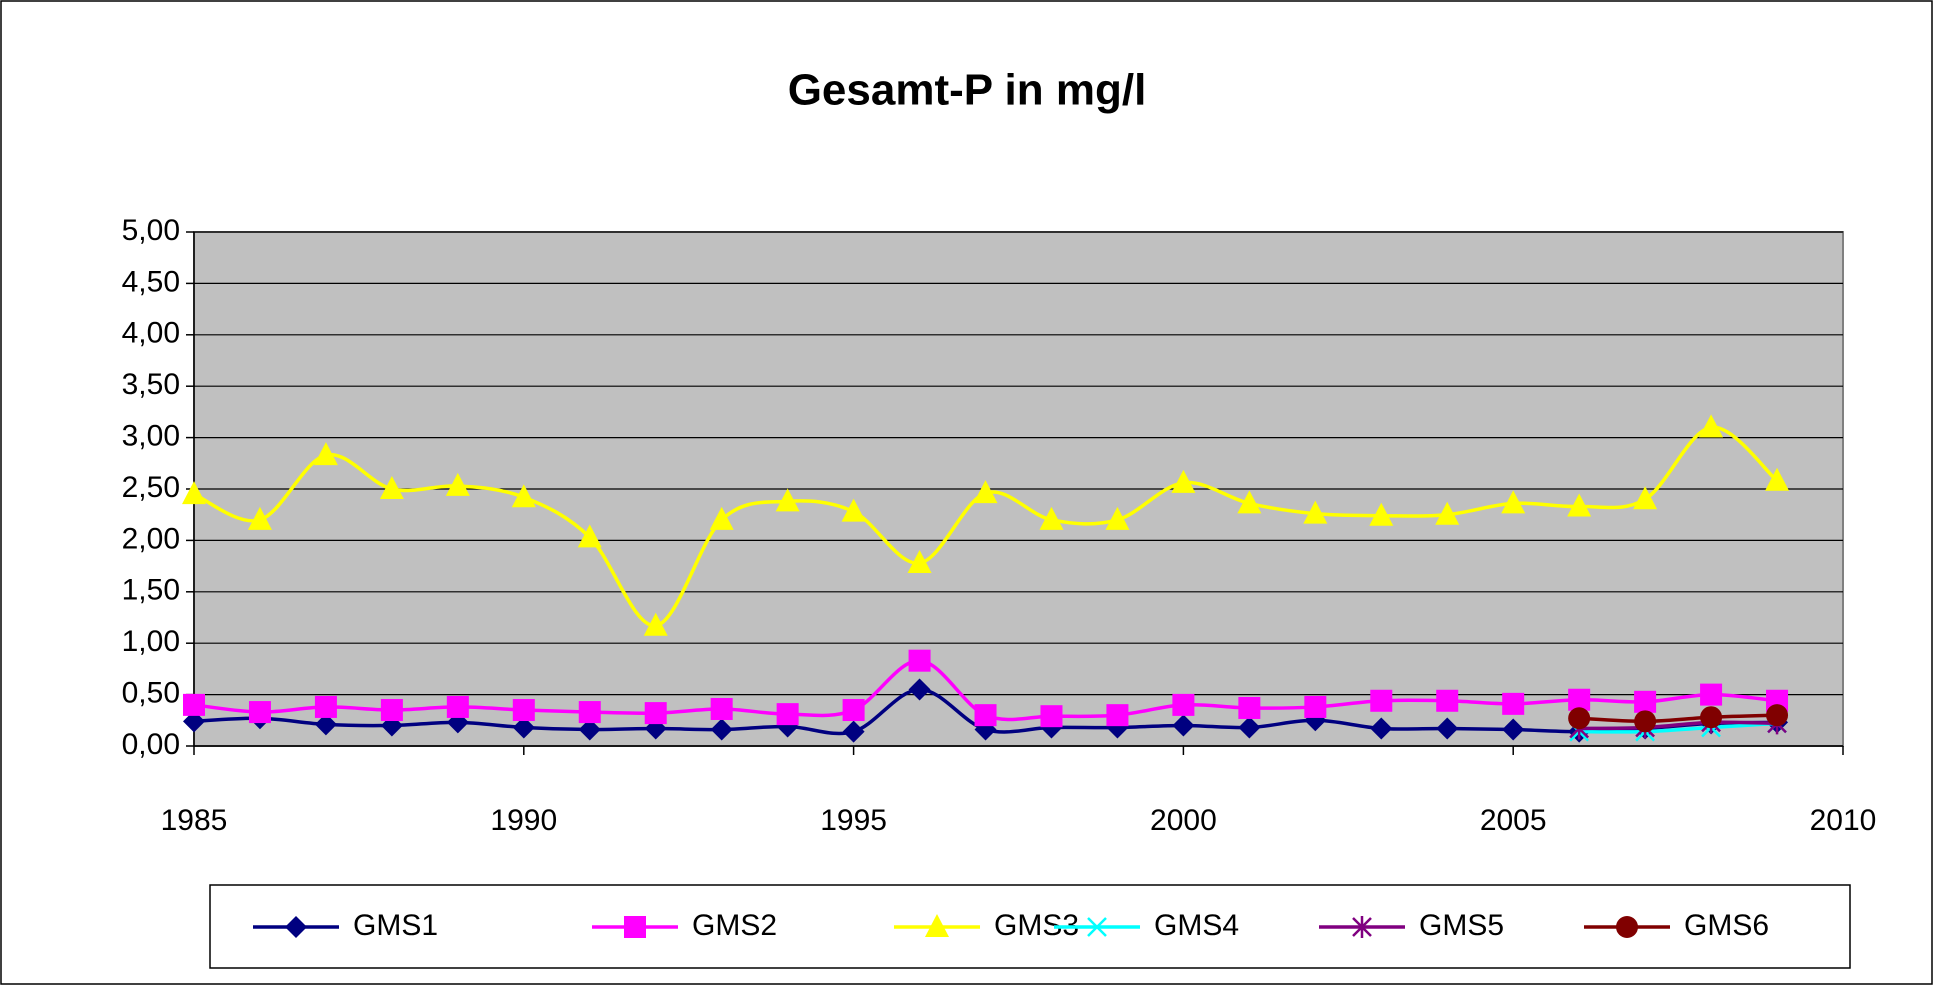  I want to click on x-tick-label: 1985, so click(194, 820).